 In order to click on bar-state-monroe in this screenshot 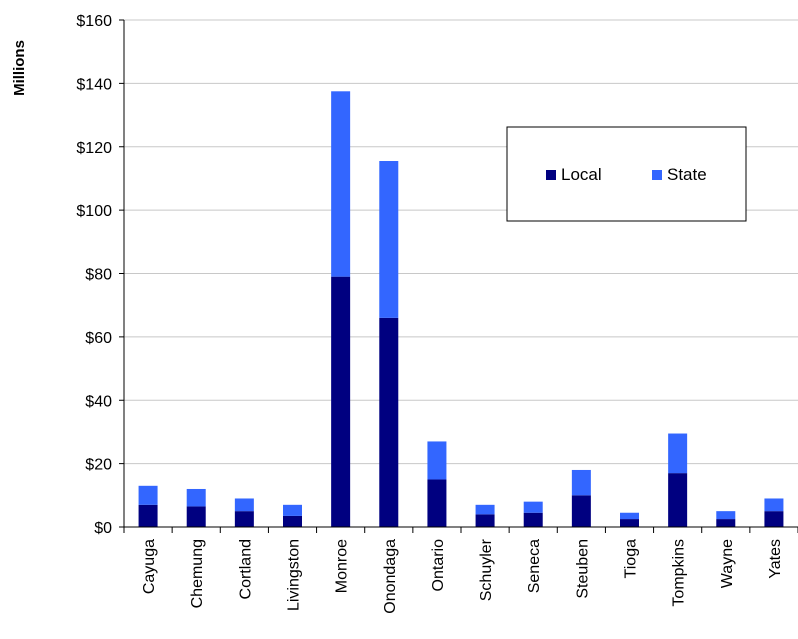, I will do `click(341, 184)`.